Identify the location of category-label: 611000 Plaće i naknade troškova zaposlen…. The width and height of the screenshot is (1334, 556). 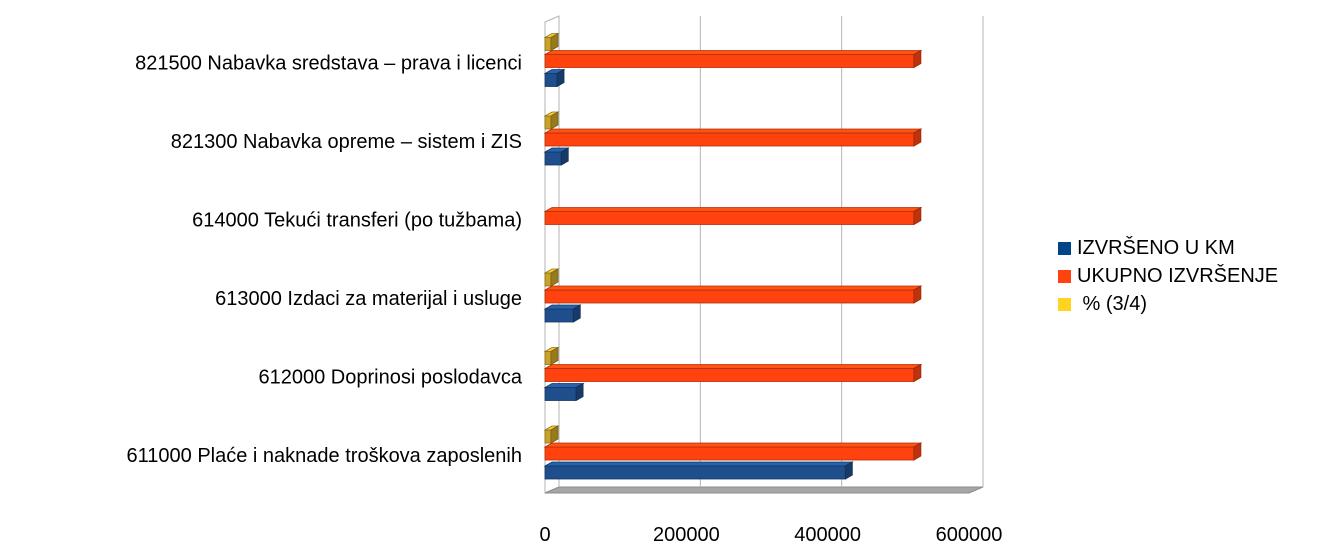
(324, 456).